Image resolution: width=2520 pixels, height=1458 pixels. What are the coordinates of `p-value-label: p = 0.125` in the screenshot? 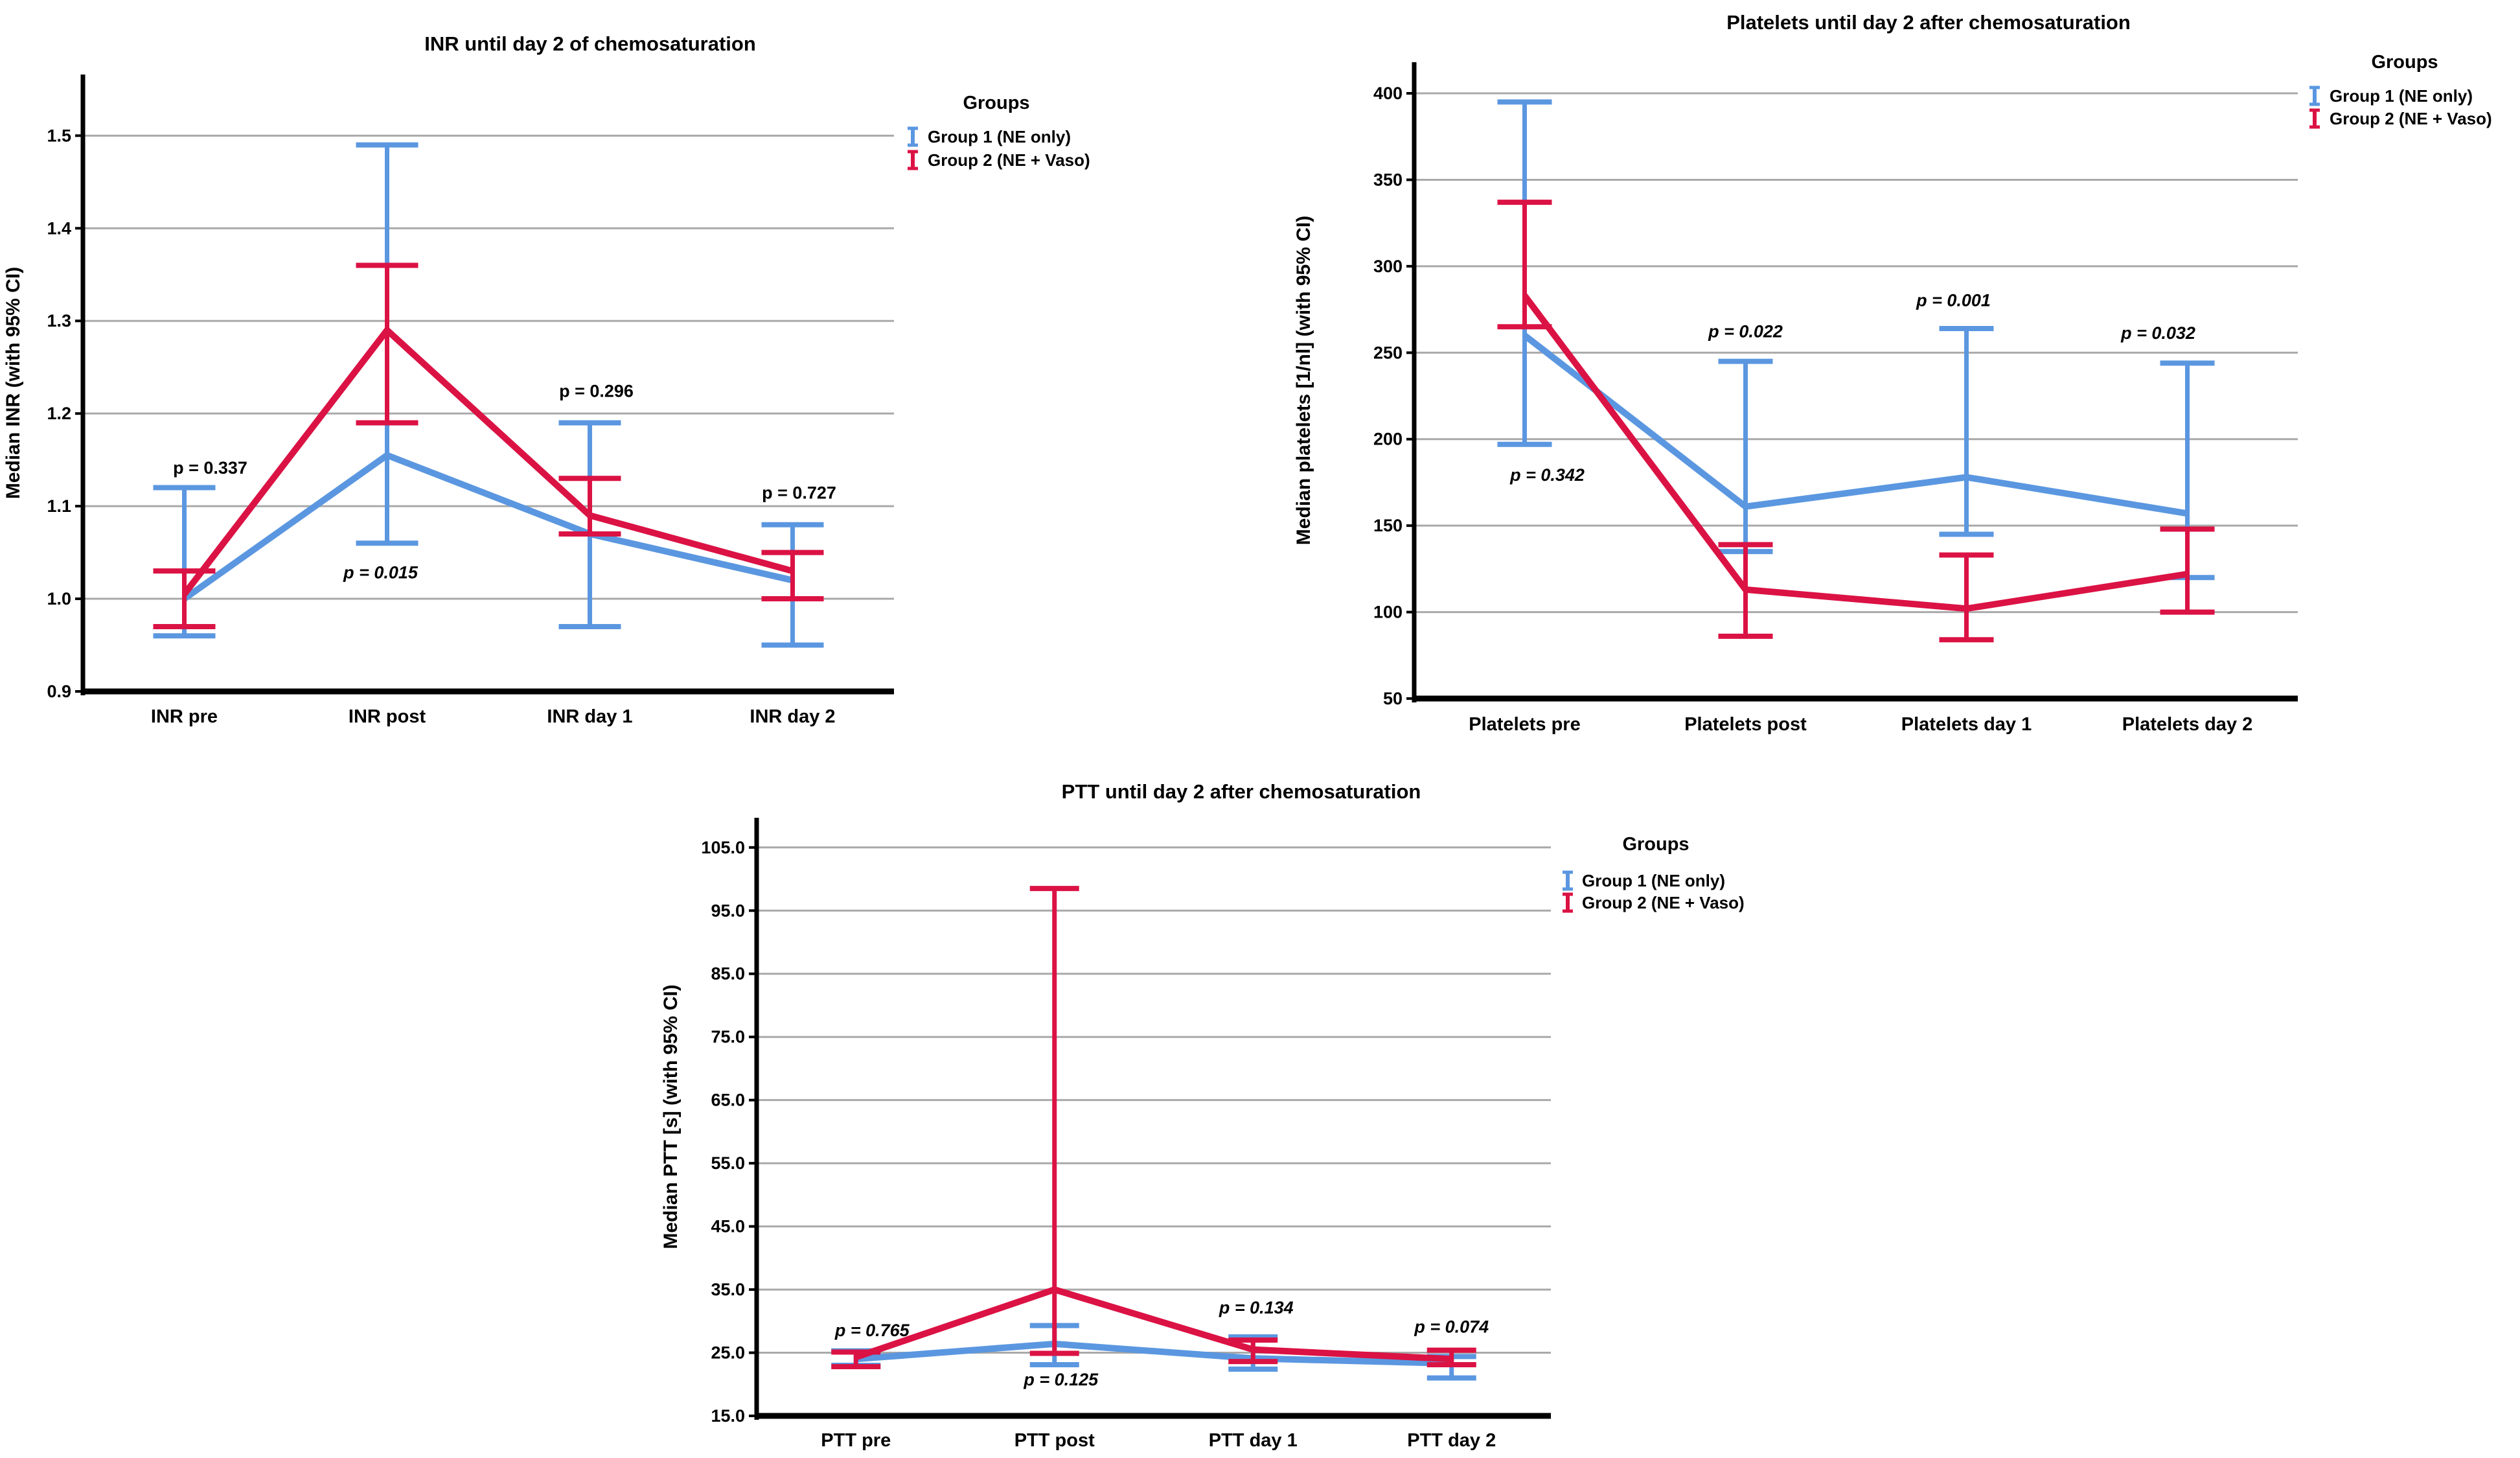 It's located at (1061, 1379).